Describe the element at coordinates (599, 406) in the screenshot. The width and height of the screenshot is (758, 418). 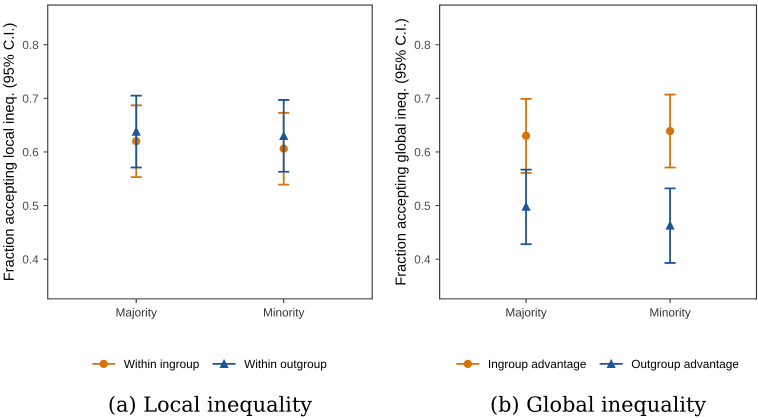
I see `text: (b) Global inequality` at that location.